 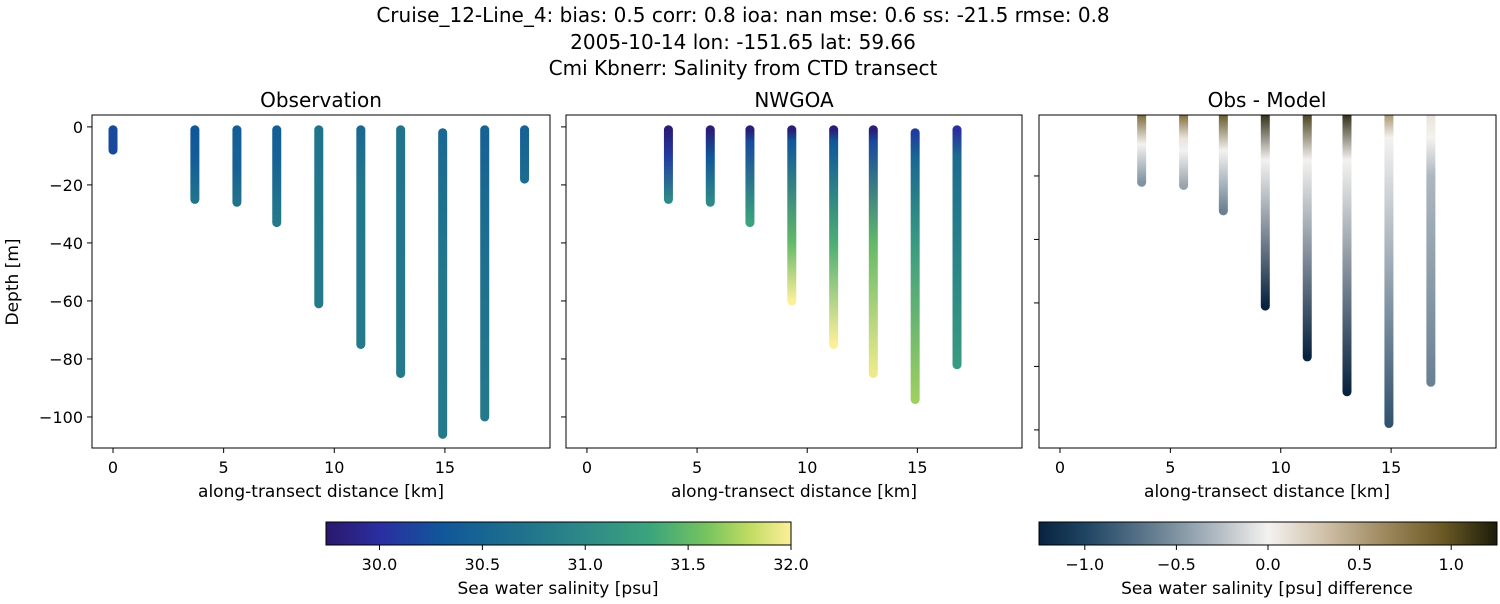 I want to click on colorbar-tick-label: 0.5, so click(x=1359, y=564).